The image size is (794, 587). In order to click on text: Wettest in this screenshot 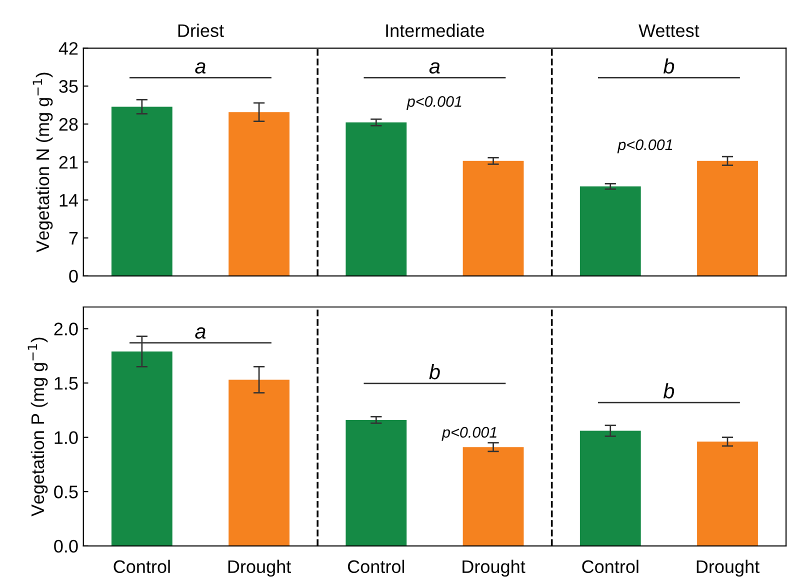, I will do `click(669, 31)`.